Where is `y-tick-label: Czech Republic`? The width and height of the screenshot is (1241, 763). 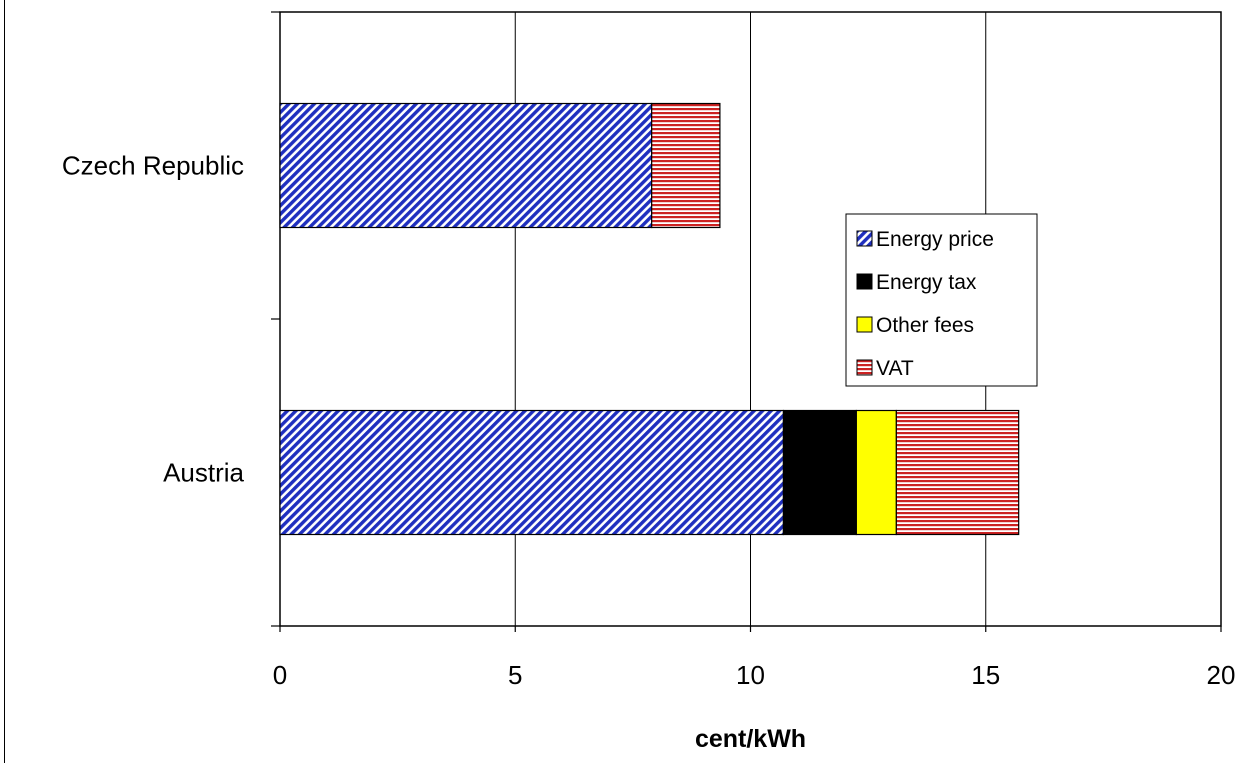
y-tick-label: Czech Republic is located at coordinates (153, 166).